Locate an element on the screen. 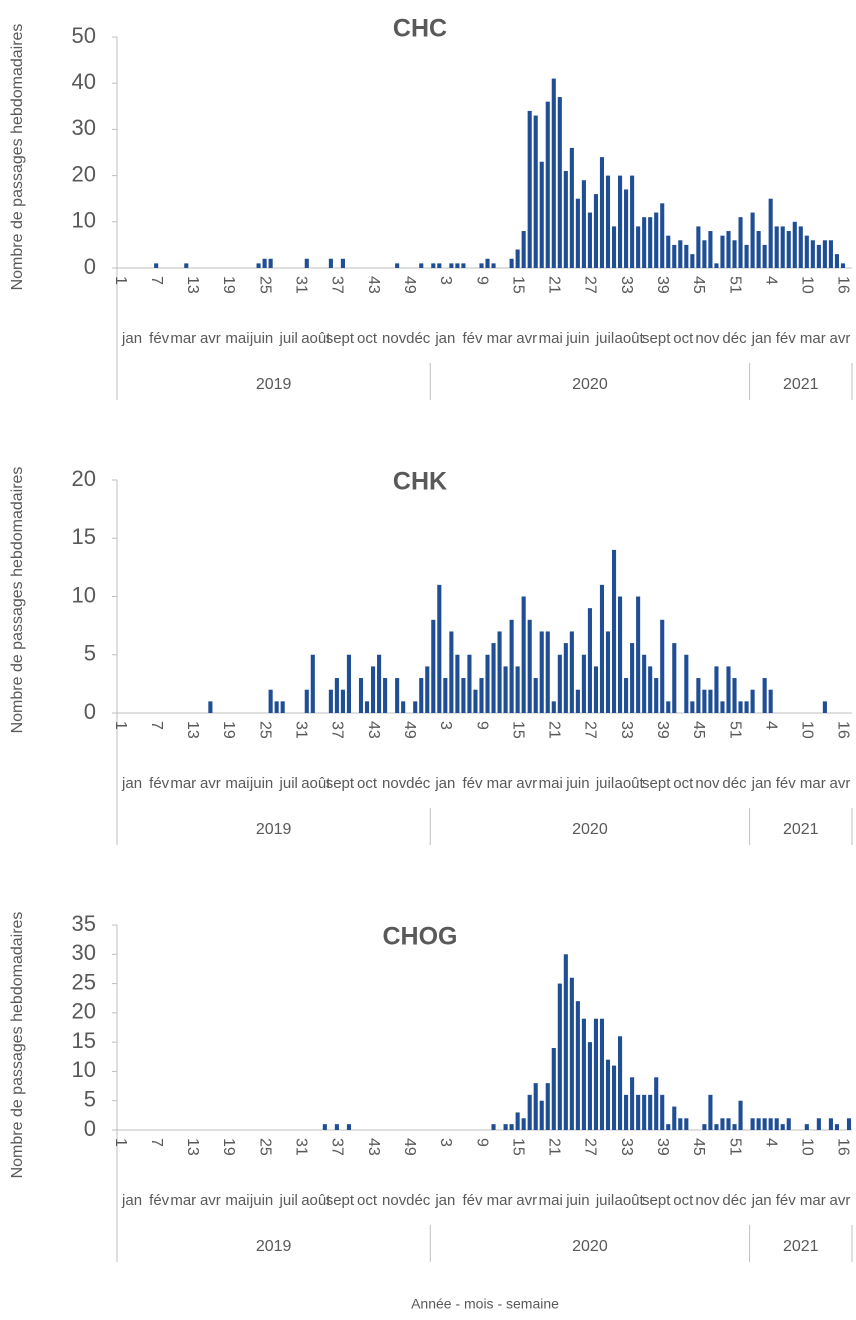 This screenshot has height=1320, width=856. x-tick-label: 25 is located at coordinates (264, 730).